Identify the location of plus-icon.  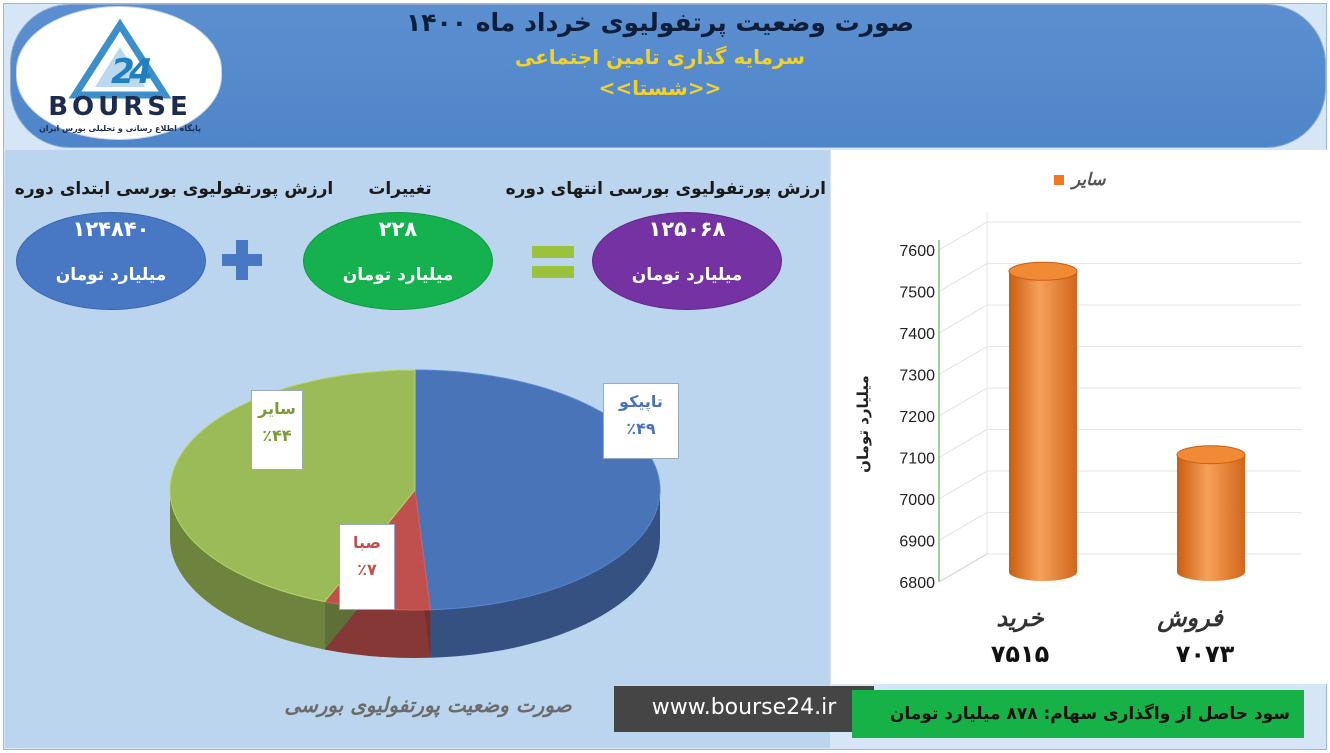
(242, 260).